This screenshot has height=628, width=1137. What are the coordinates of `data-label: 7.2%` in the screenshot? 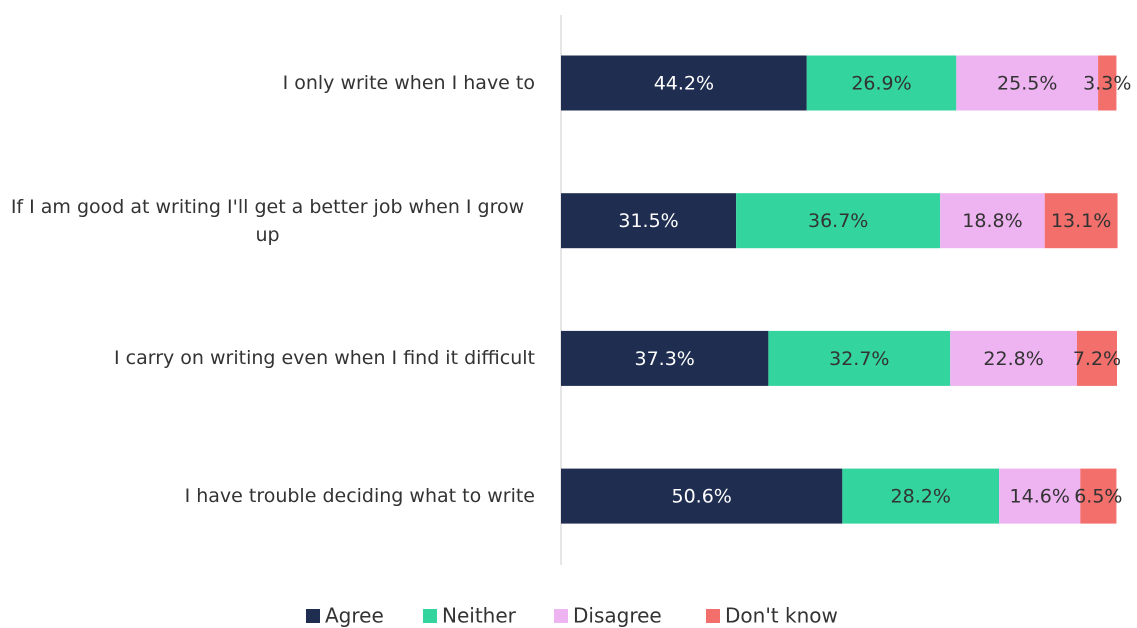 It's located at (1097, 359).